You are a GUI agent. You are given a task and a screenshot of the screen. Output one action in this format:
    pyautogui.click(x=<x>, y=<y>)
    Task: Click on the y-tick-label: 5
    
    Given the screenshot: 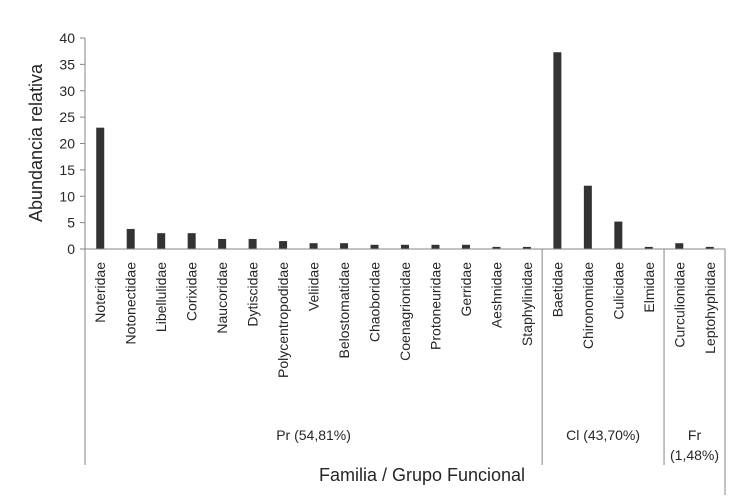 What is the action you would take?
    pyautogui.click(x=71, y=223)
    